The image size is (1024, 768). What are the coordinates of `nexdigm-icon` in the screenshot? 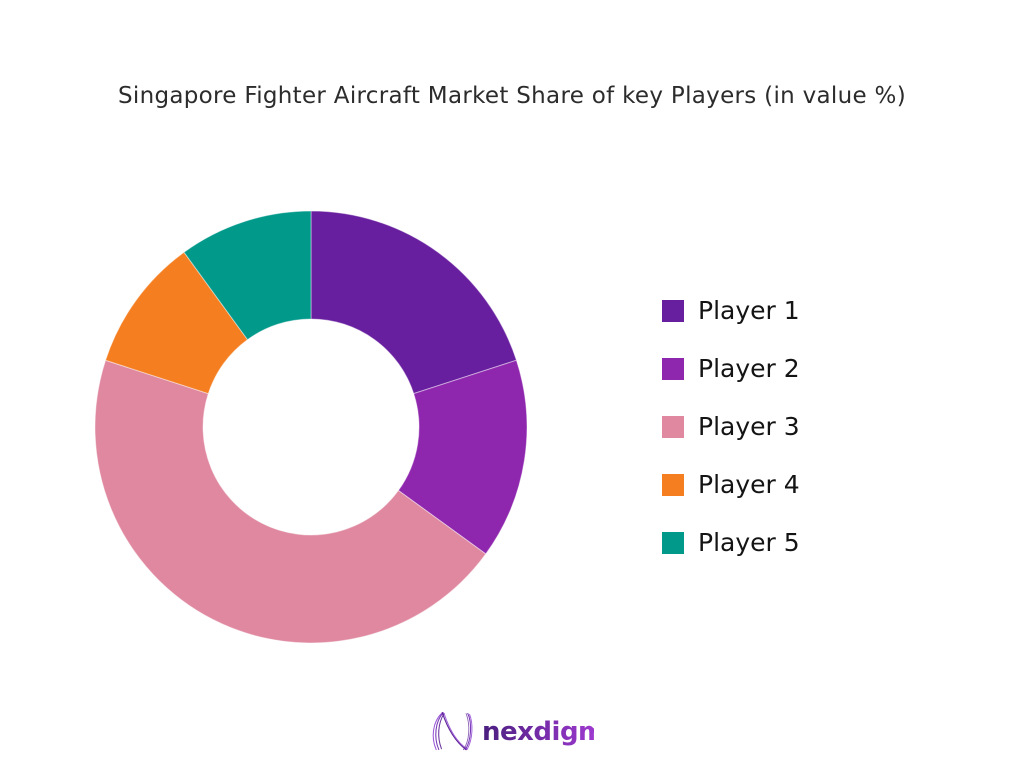 It's located at (452, 731).